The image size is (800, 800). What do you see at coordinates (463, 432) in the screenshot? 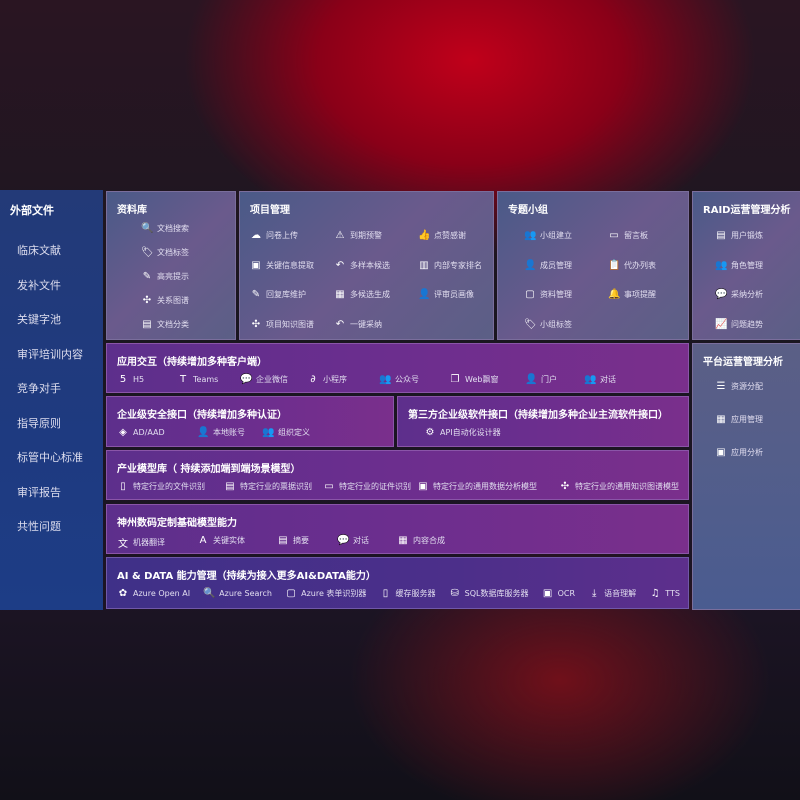
I see `api-gear-item: ⚙ API自动化设计器` at bounding box center [463, 432].